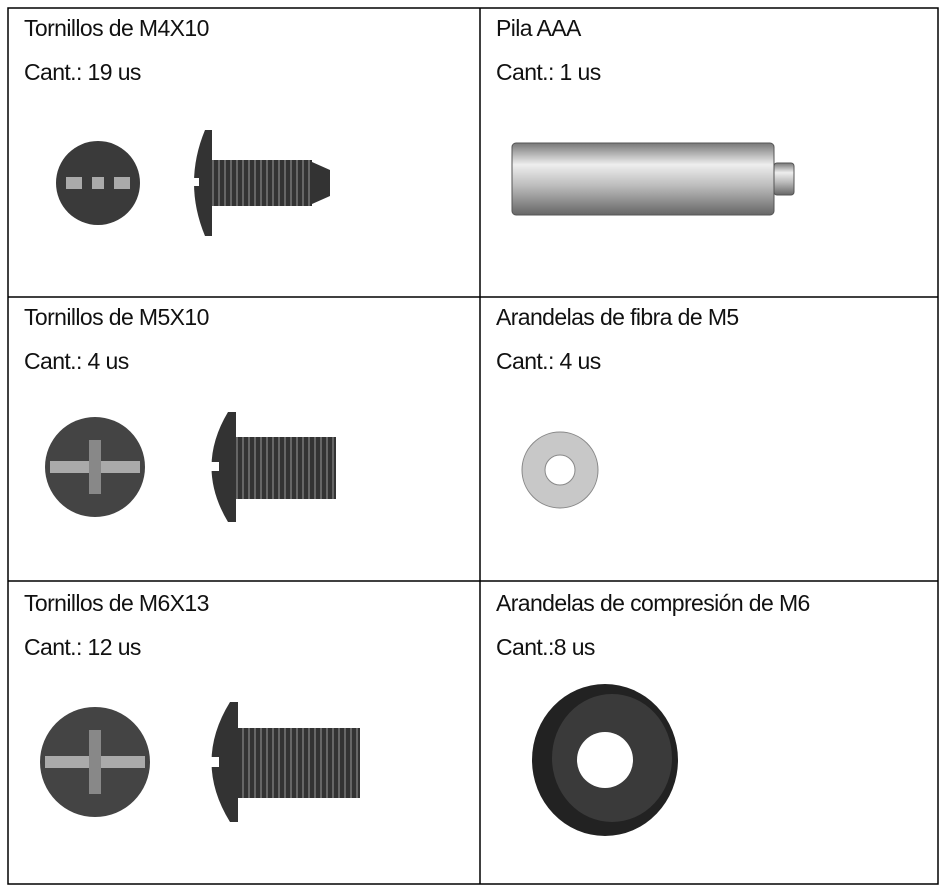  What do you see at coordinates (653, 603) in the screenshot?
I see `part-name: Arandelas de compresión de M6` at bounding box center [653, 603].